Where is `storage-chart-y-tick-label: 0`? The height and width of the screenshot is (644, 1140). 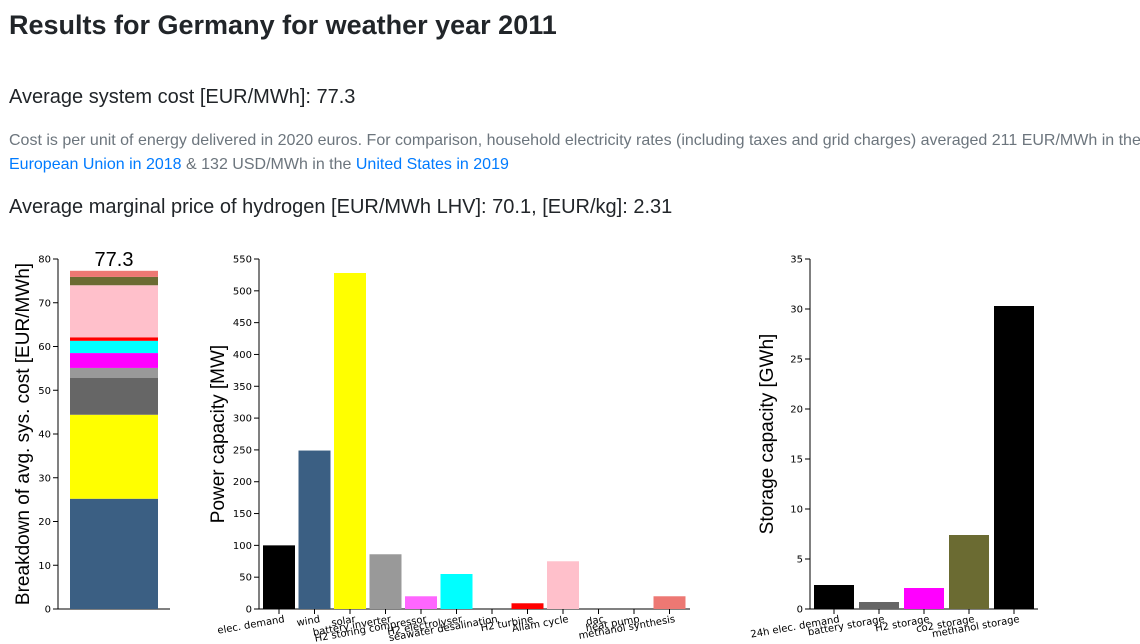 storage-chart-y-tick-label: 0 is located at coordinates (800, 610).